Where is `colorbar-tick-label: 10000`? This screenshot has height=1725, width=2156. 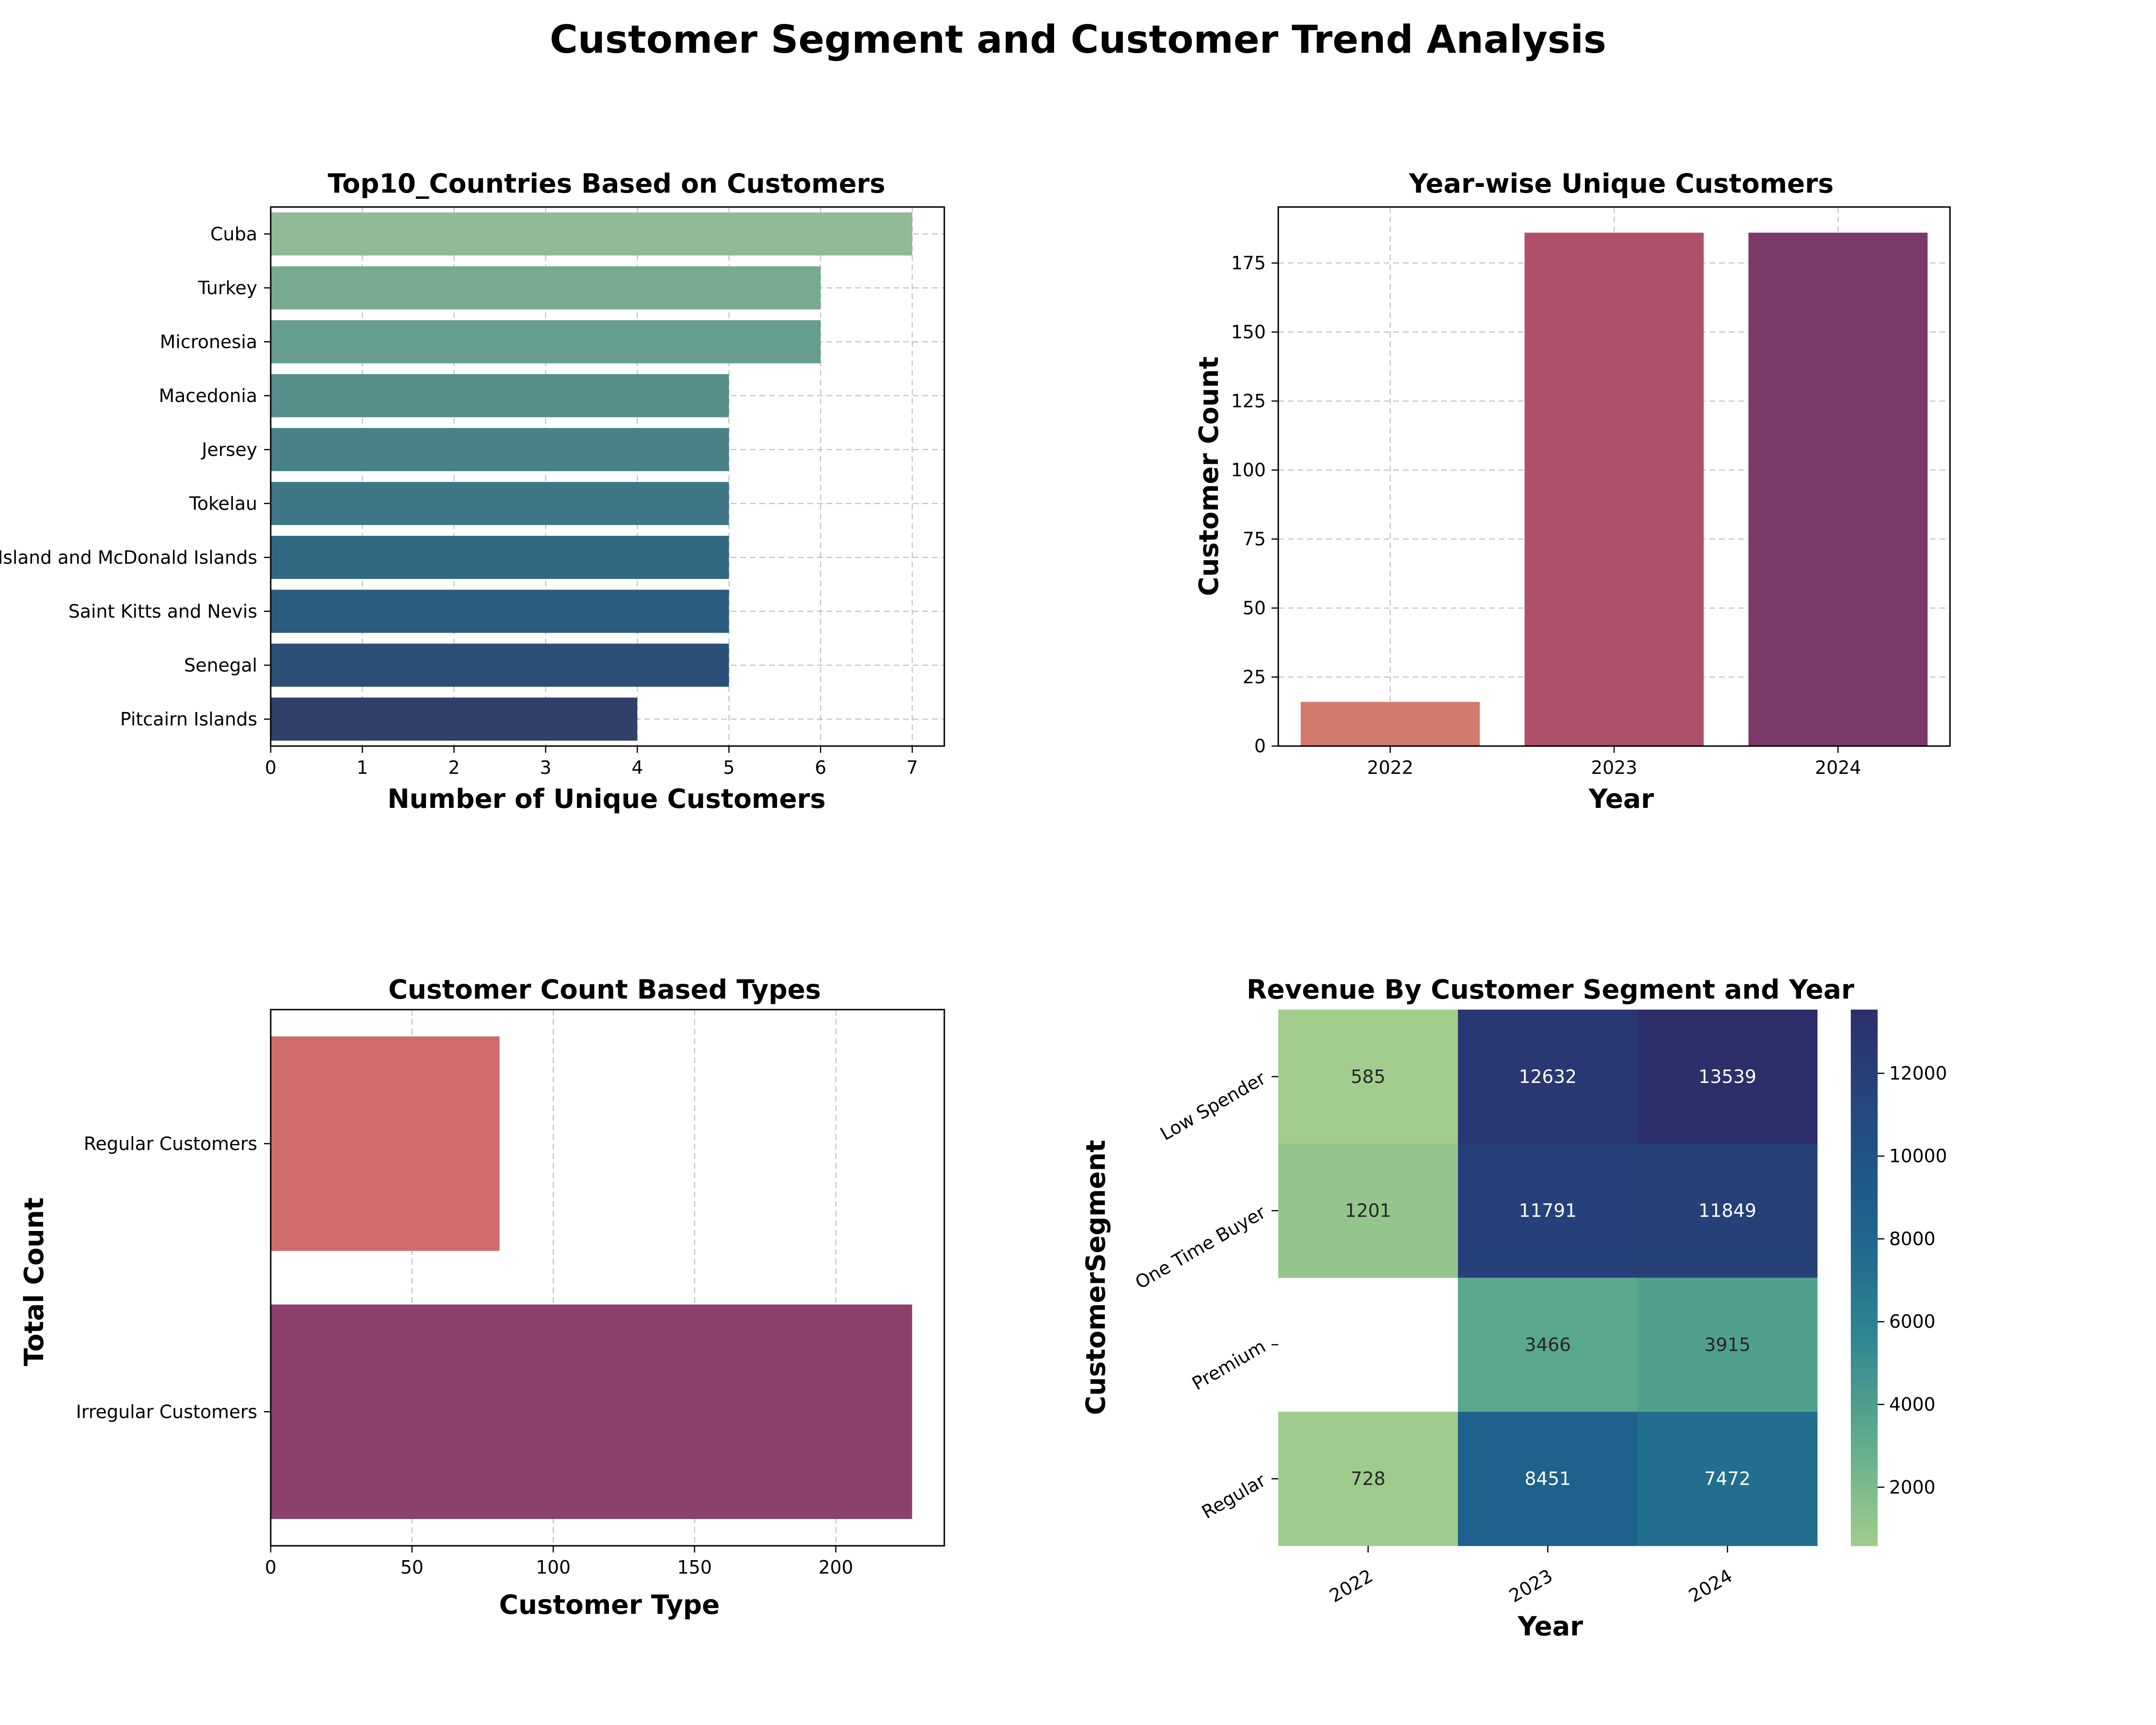
colorbar-tick-label: 10000 is located at coordinates (1918, 1156).